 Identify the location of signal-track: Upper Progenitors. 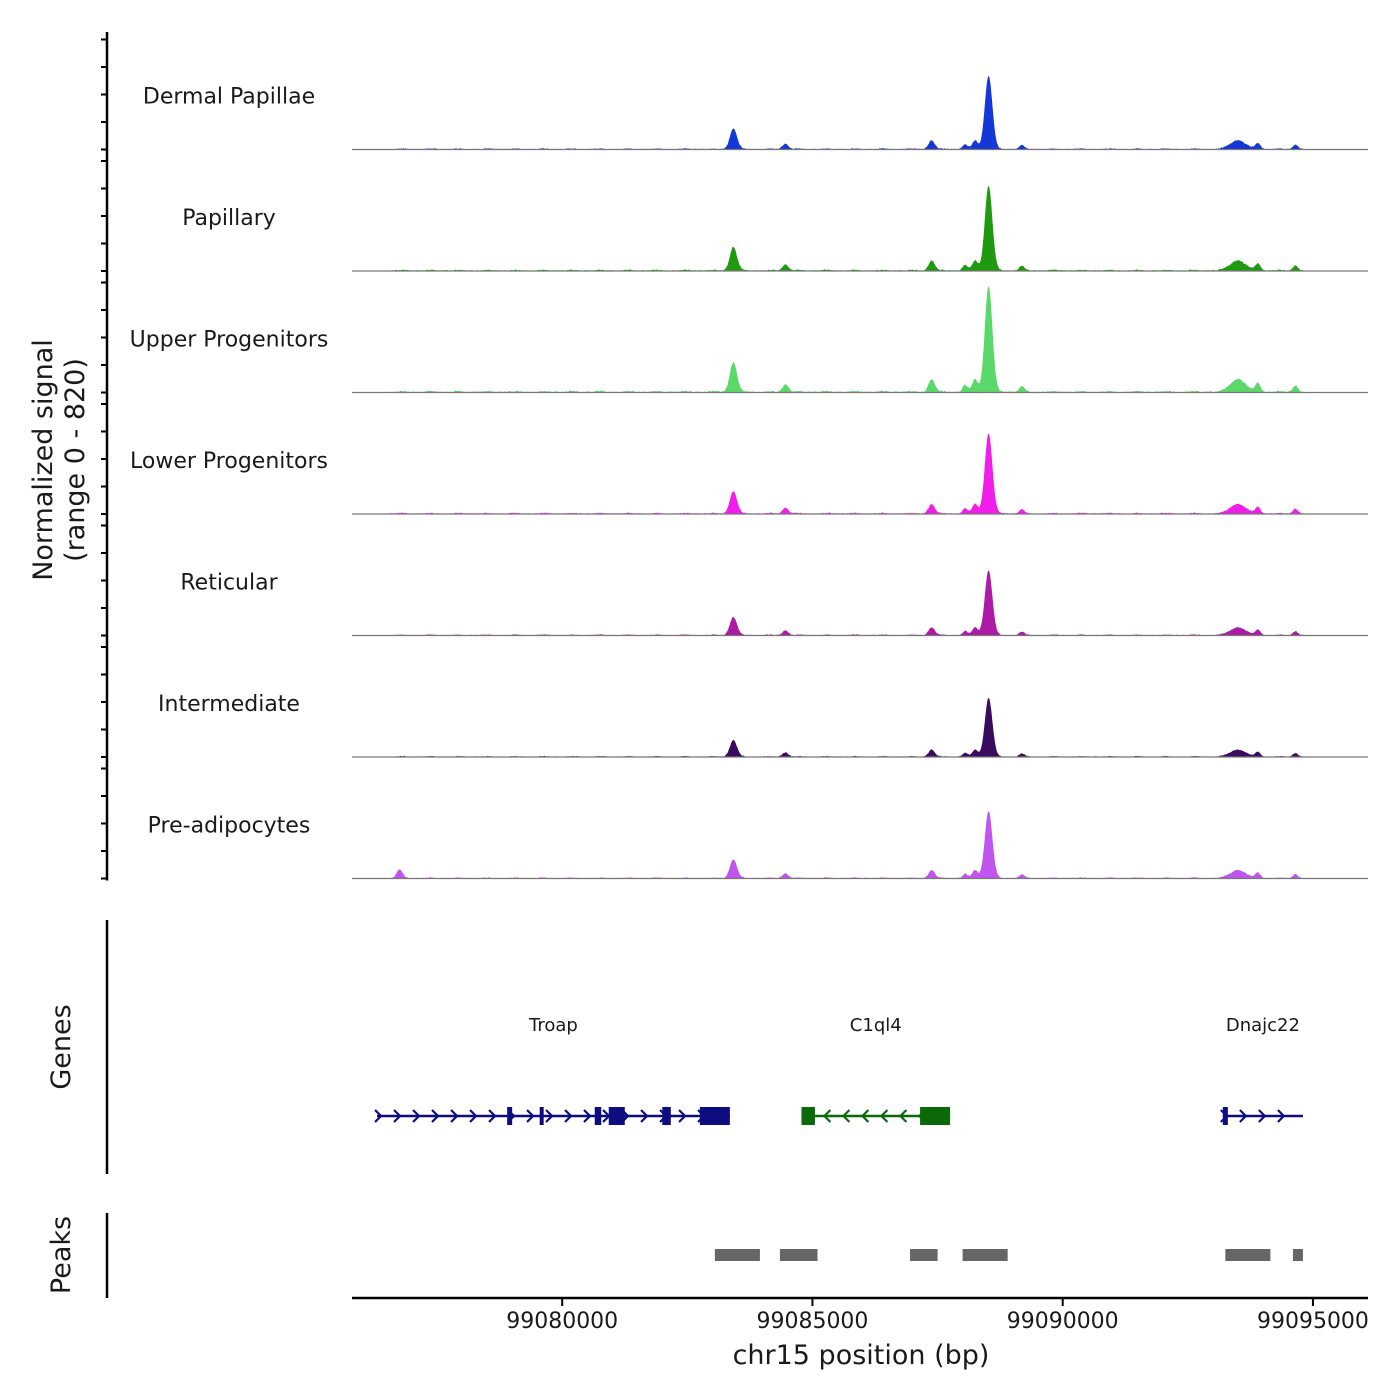
(749, 340).